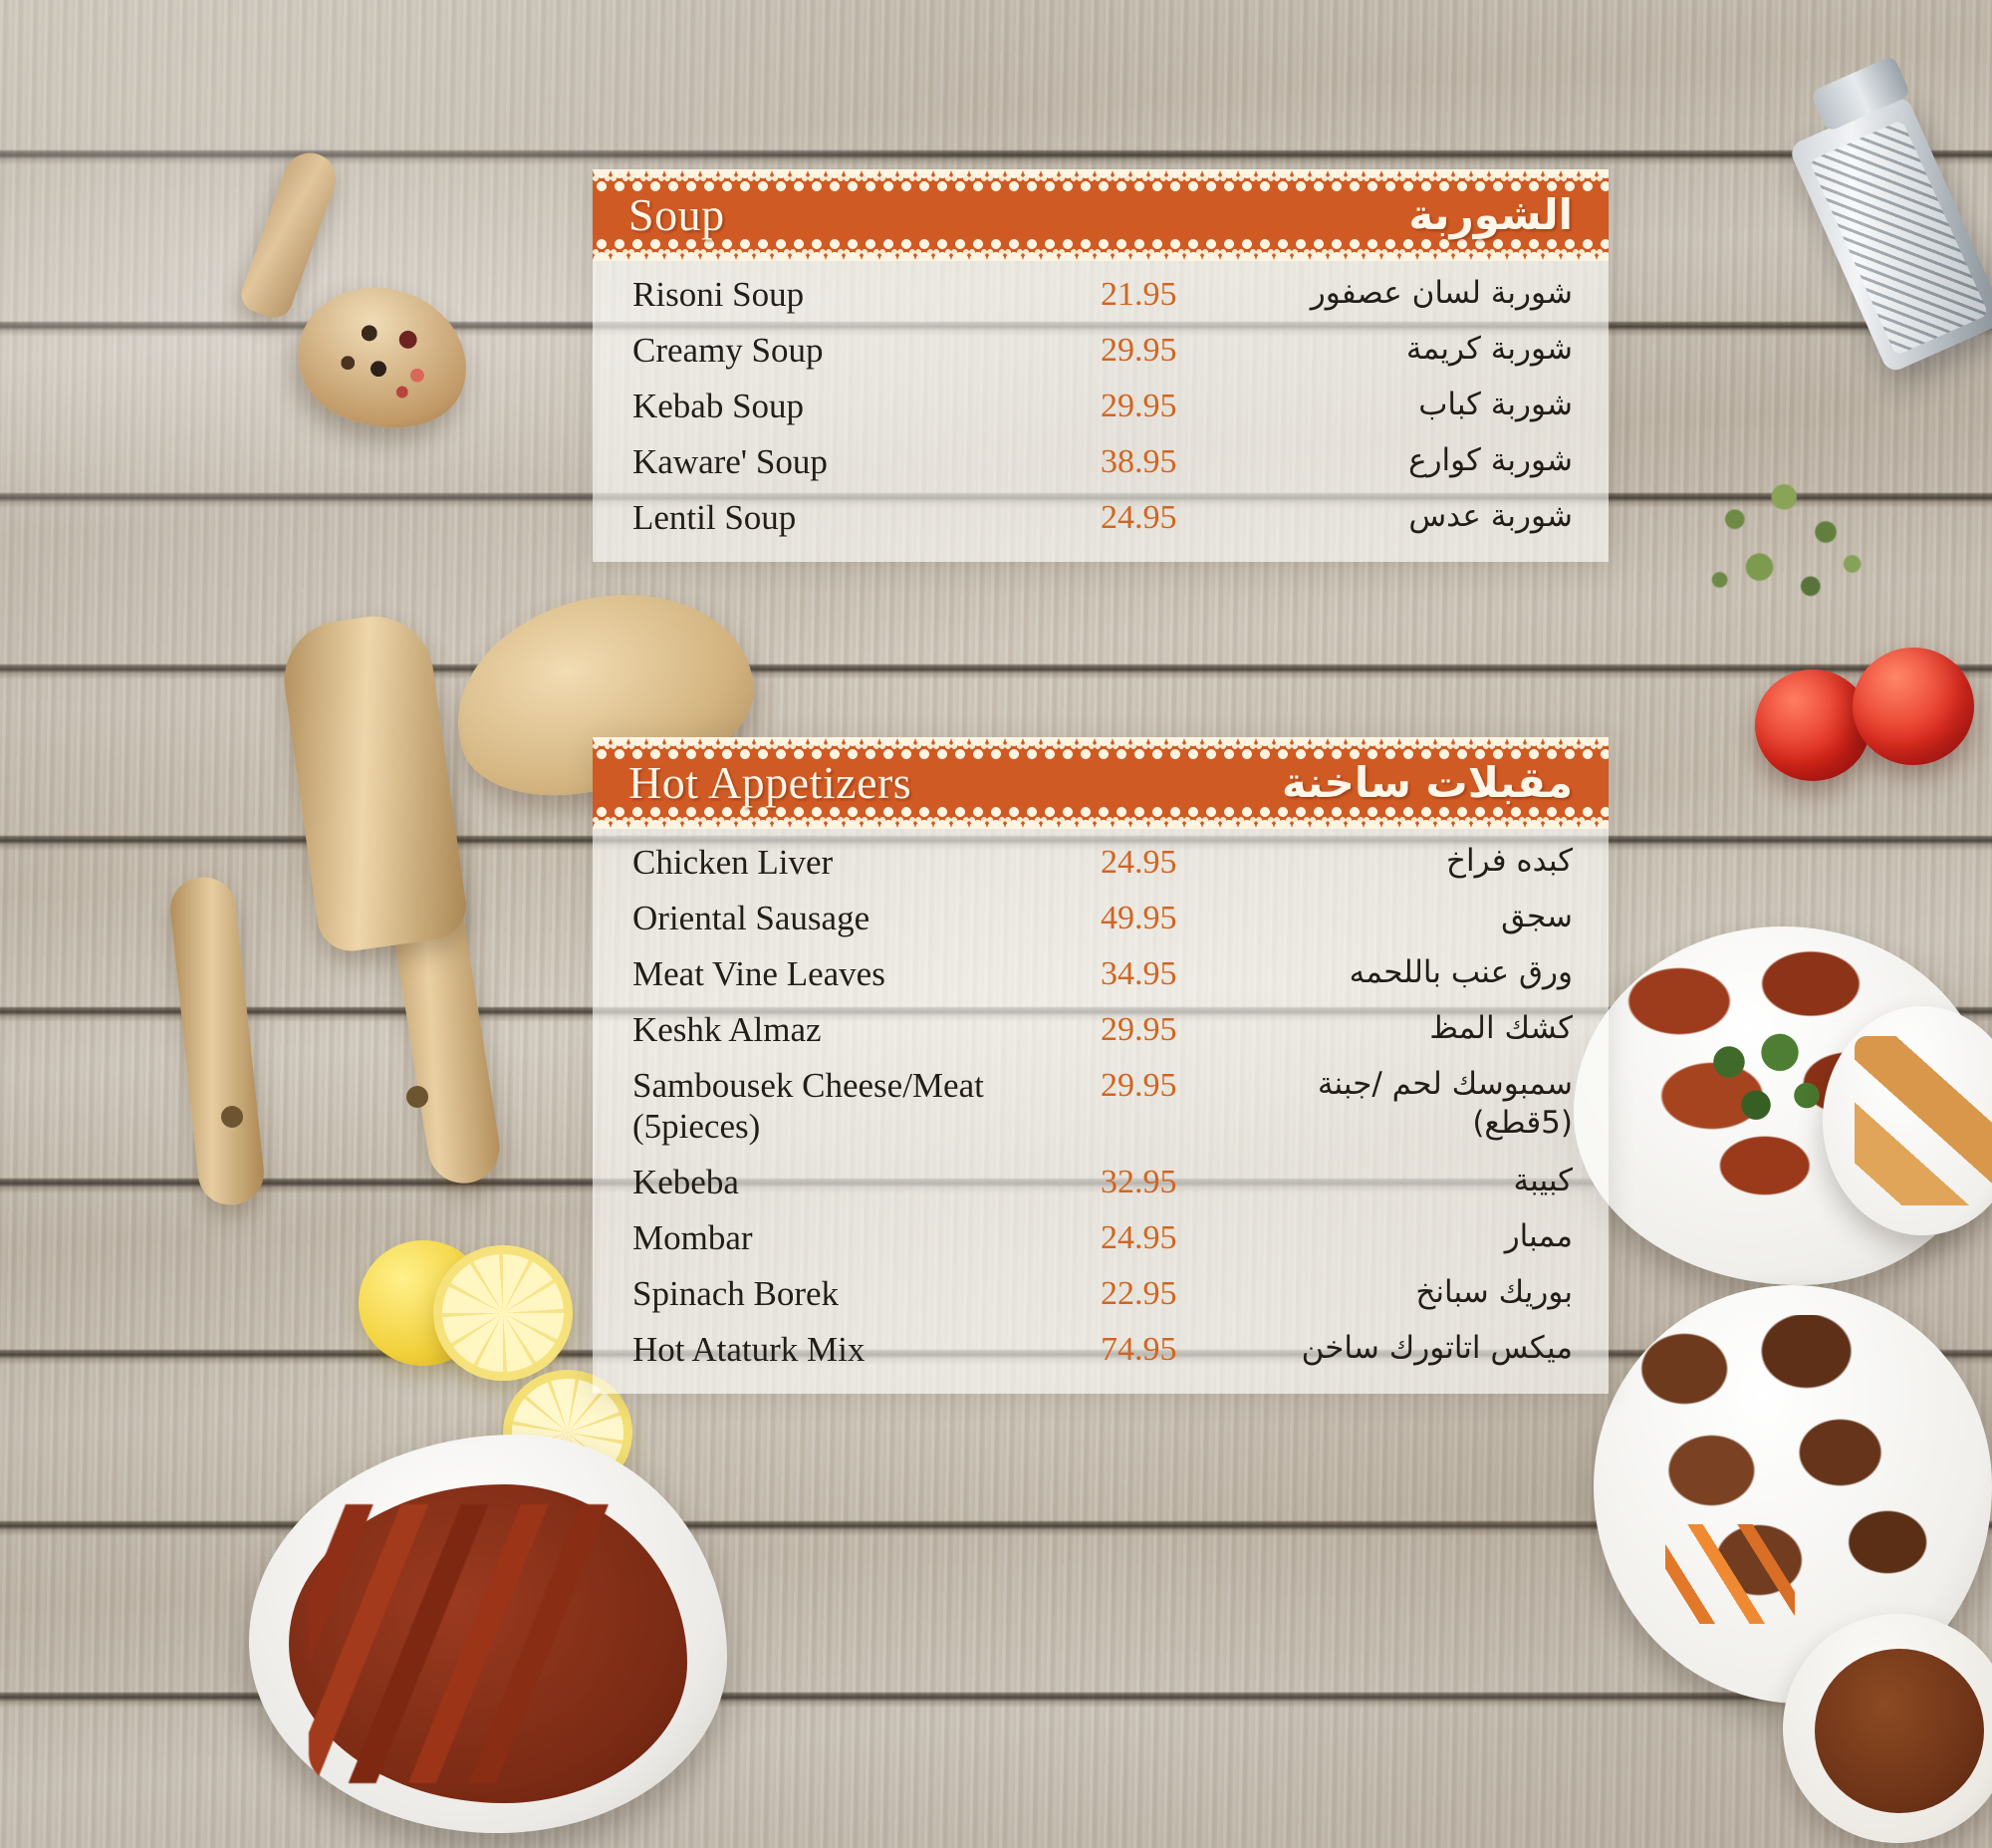  I want to click on menu-item-row: Kebeba 32.95 كبيبة, so click(1101, 1182).